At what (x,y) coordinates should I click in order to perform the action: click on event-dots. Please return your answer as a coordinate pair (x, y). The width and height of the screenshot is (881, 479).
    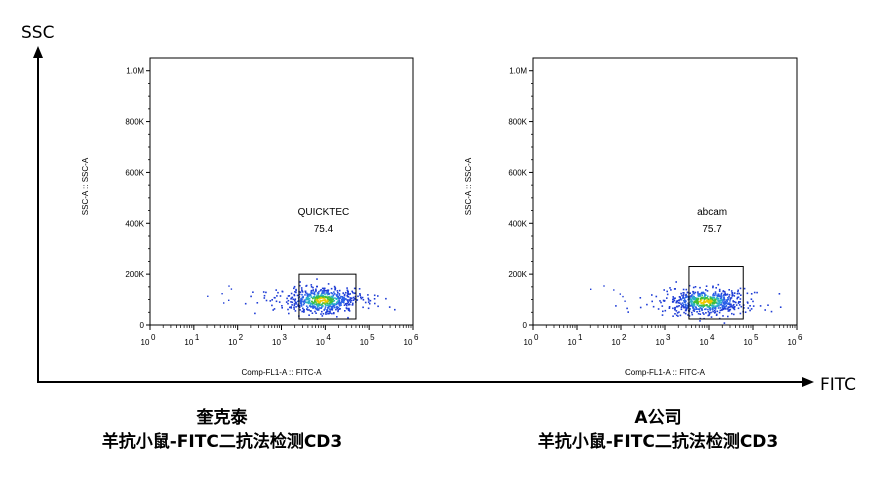
    Looking at the image, I should click on (686, 302).